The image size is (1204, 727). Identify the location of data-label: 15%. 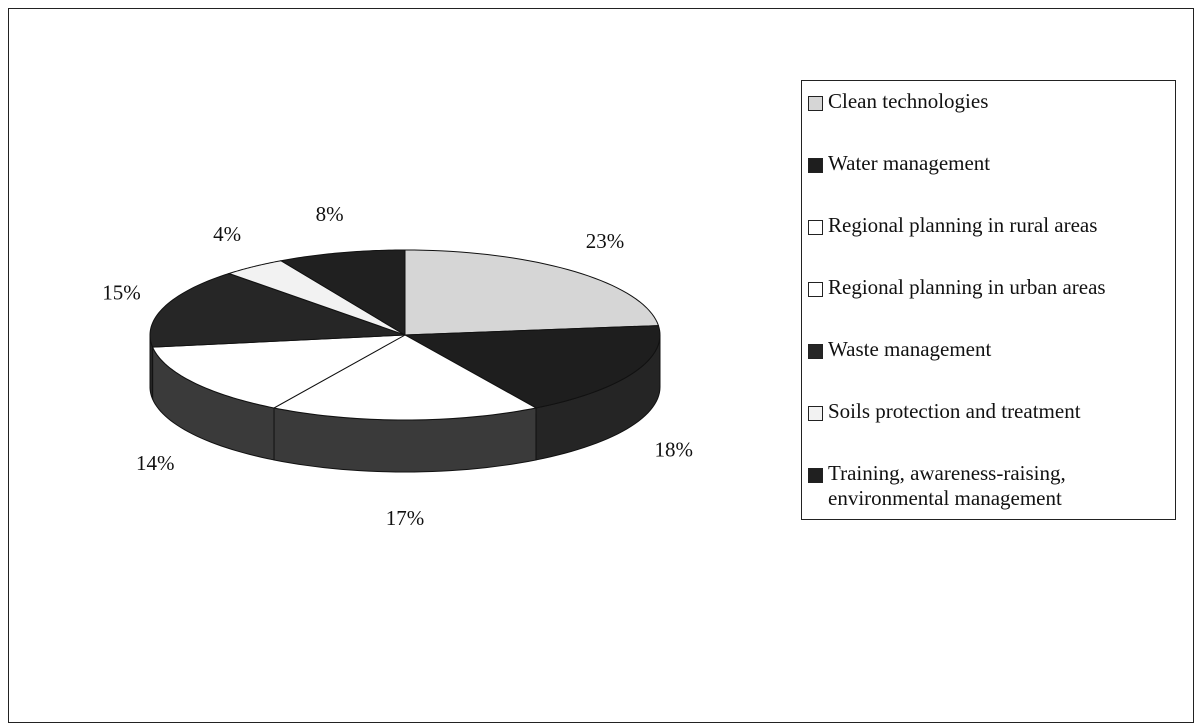
(121, 293).